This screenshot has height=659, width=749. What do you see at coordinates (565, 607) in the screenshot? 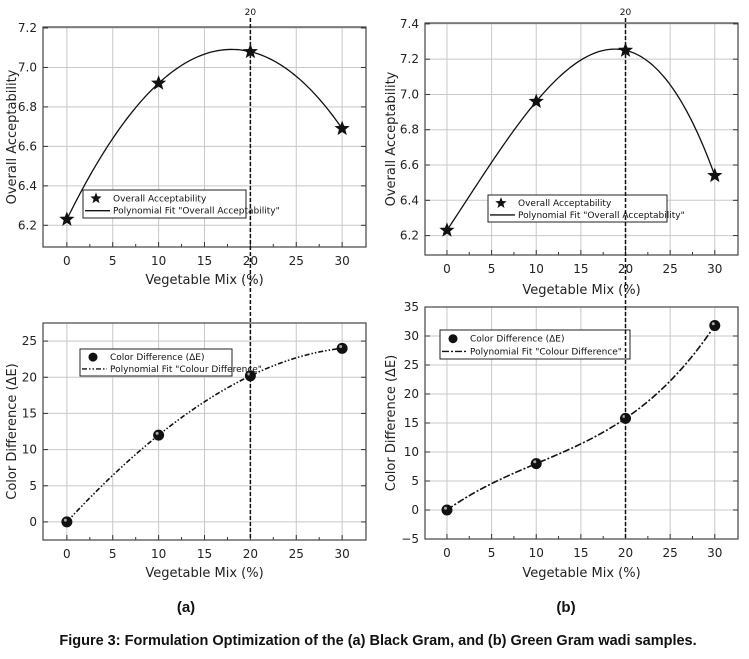
I see `panel-label-b: (b)` at bounding box center [565, 607].